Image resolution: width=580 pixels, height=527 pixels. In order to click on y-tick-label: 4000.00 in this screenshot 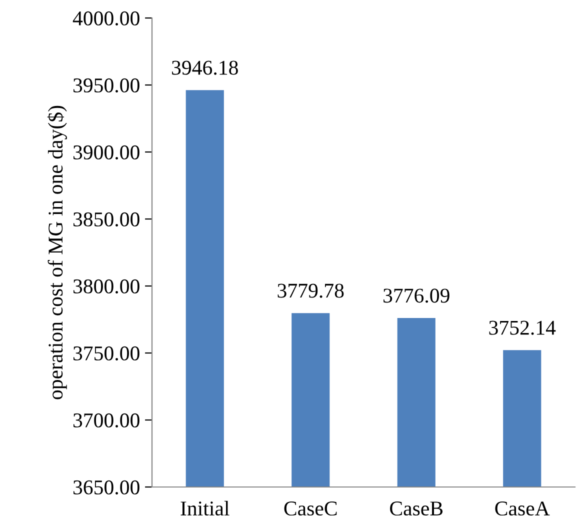, I will do `click(106, 18)`.